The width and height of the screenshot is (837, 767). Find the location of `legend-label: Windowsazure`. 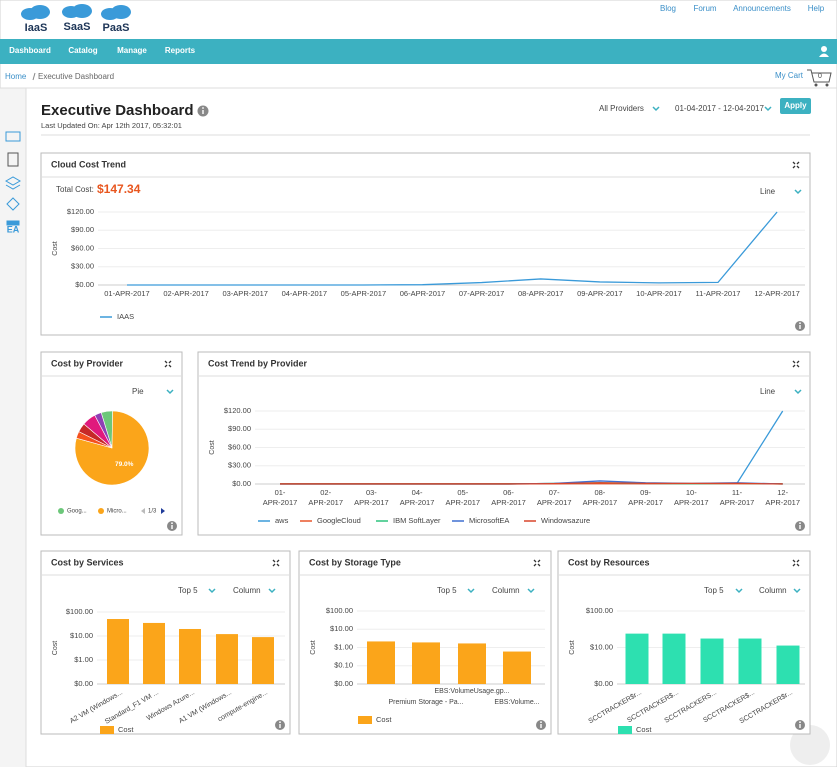

legend-label: Windowsazure is located at coordinates (565, 520).